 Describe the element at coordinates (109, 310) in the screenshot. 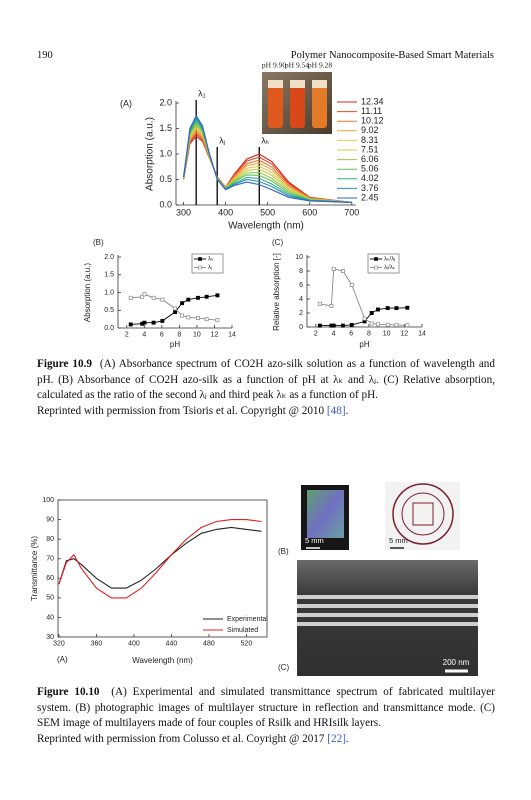

I see `y-tick-label: 0.5` at that location.